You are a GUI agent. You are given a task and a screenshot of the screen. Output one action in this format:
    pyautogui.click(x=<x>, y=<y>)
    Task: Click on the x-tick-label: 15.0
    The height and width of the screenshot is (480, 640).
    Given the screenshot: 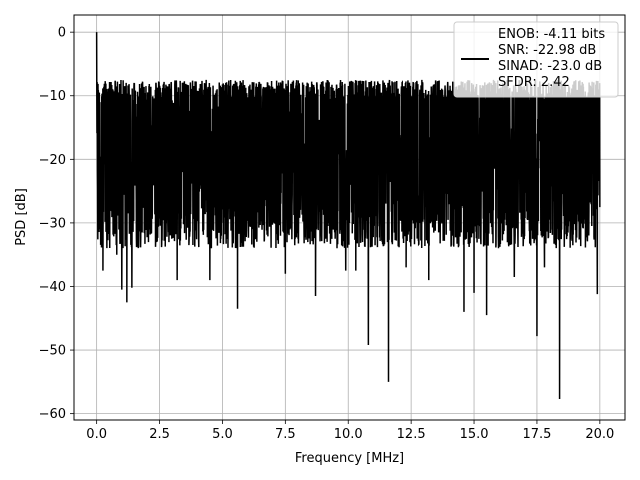 What is the action you would take?
    pyautogui.click(x=474, y=434)
    